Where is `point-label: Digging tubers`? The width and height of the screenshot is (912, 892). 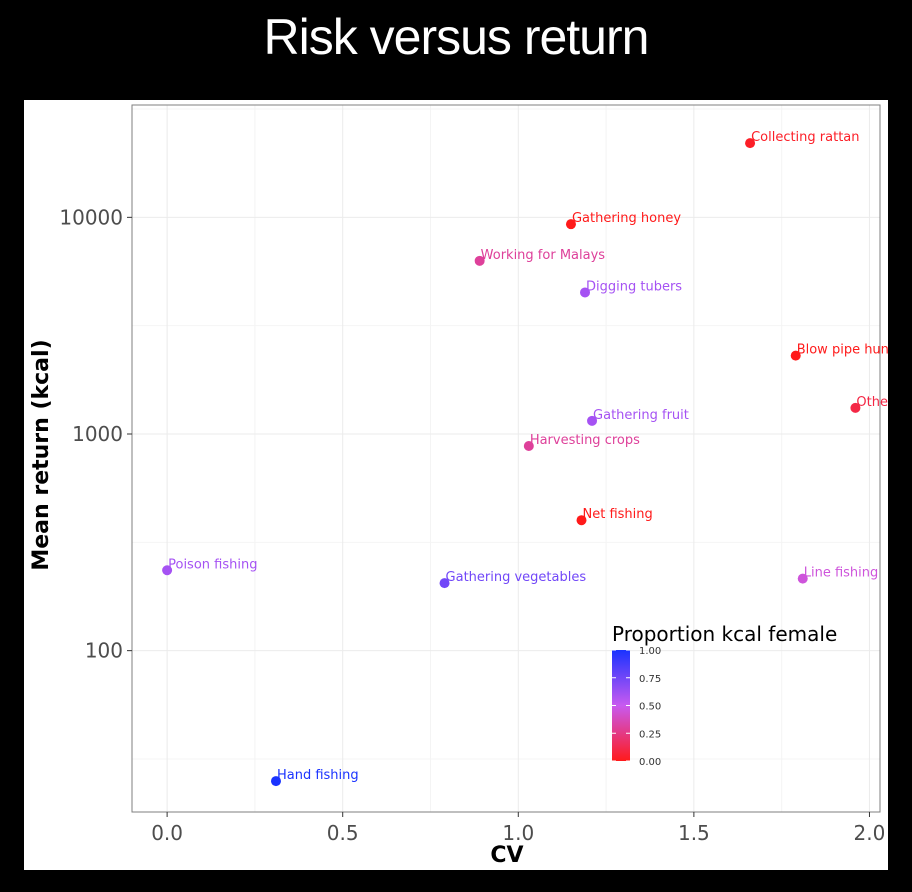 point-label: Digging tubers is located at coordinates (634, 286).